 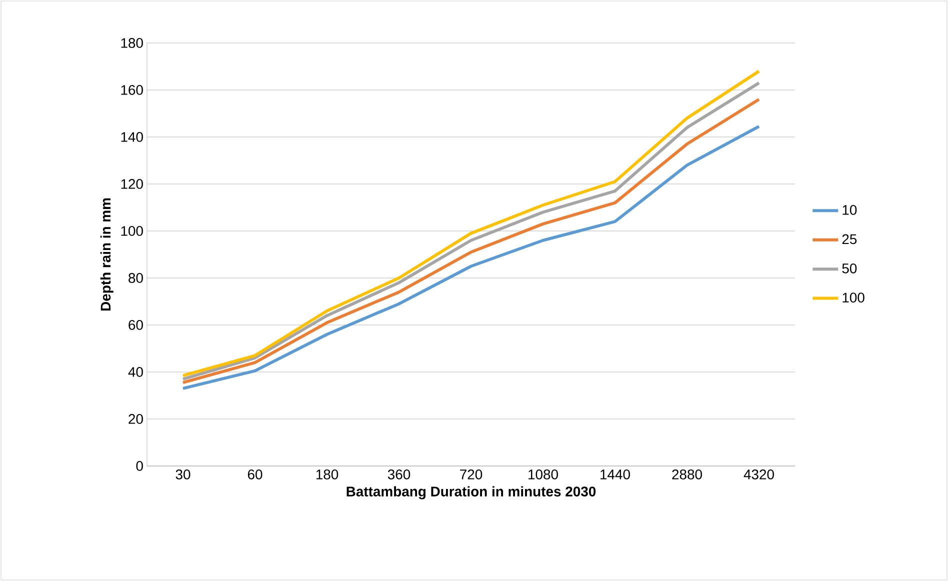 I want to click on y-tick-label: 100, so click(x=132, y=231).